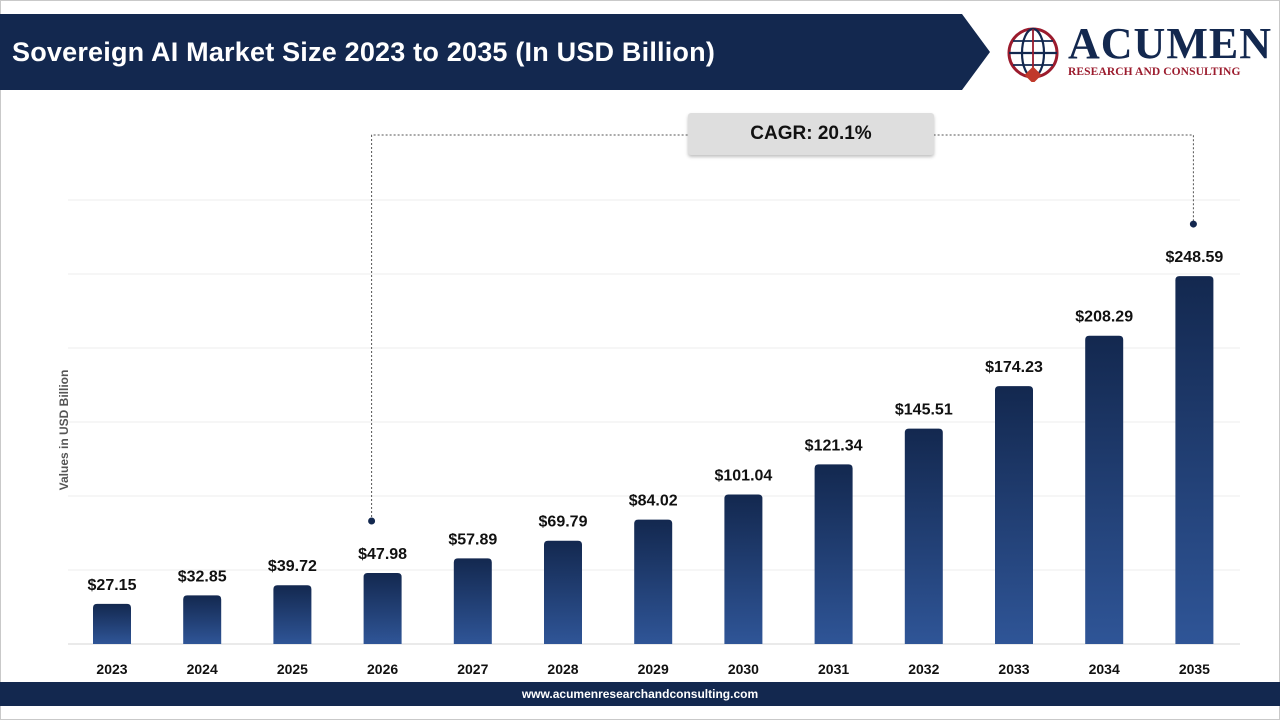  Describe the element at coordinates (472, 539) in the screenshot. I see `data-label: $57.89` at that location.